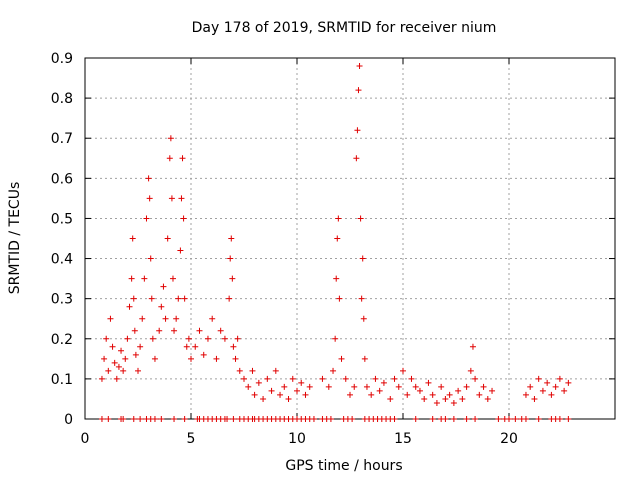 The height and width of the screenshot is (480, 640). I want to click on y-axis-label: SRMTID / TECUs, so click(15, 238).